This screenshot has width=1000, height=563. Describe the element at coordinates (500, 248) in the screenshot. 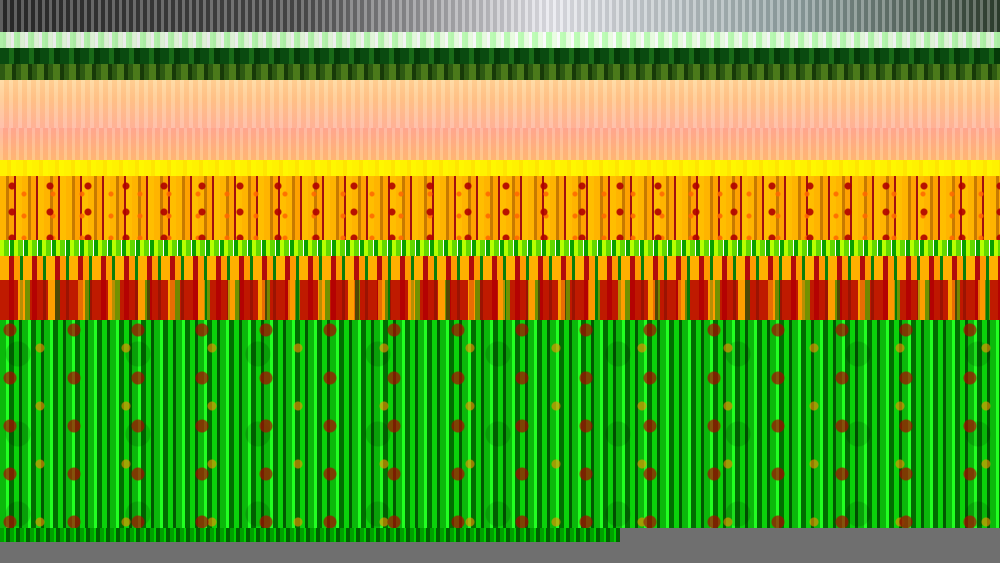

I see `lime-band` at that location.